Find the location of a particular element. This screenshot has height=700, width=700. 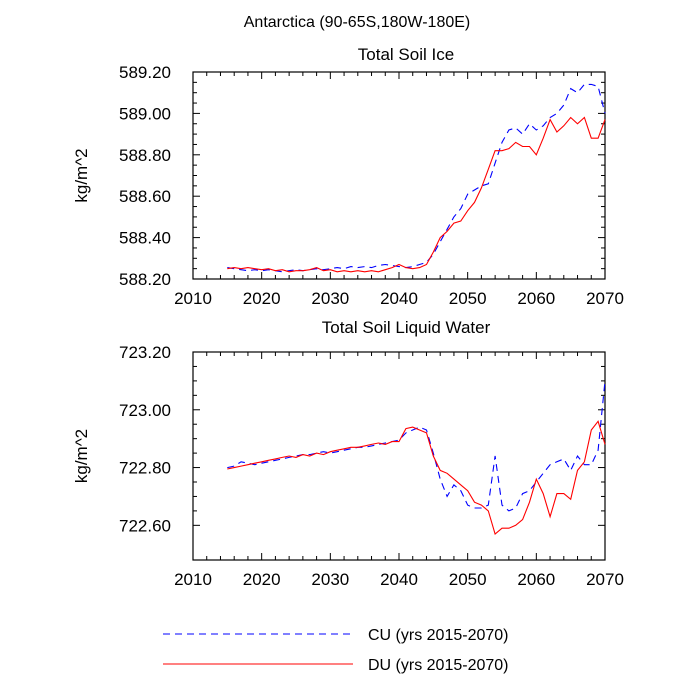

legend-label: DU (yrs 2015-2070) is located at coordinates (438, 665).